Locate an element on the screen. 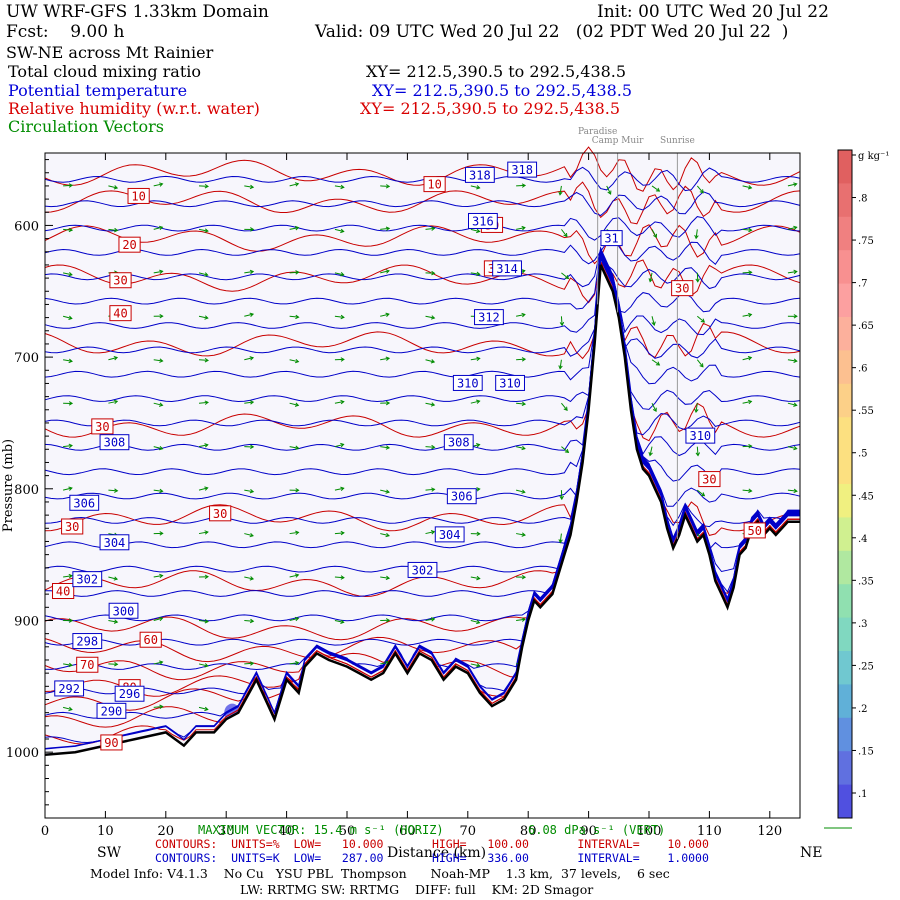 The height and width of the screenshot is (900, 900). landmark-name: Camp Muir is located at coordinates (618, 141).